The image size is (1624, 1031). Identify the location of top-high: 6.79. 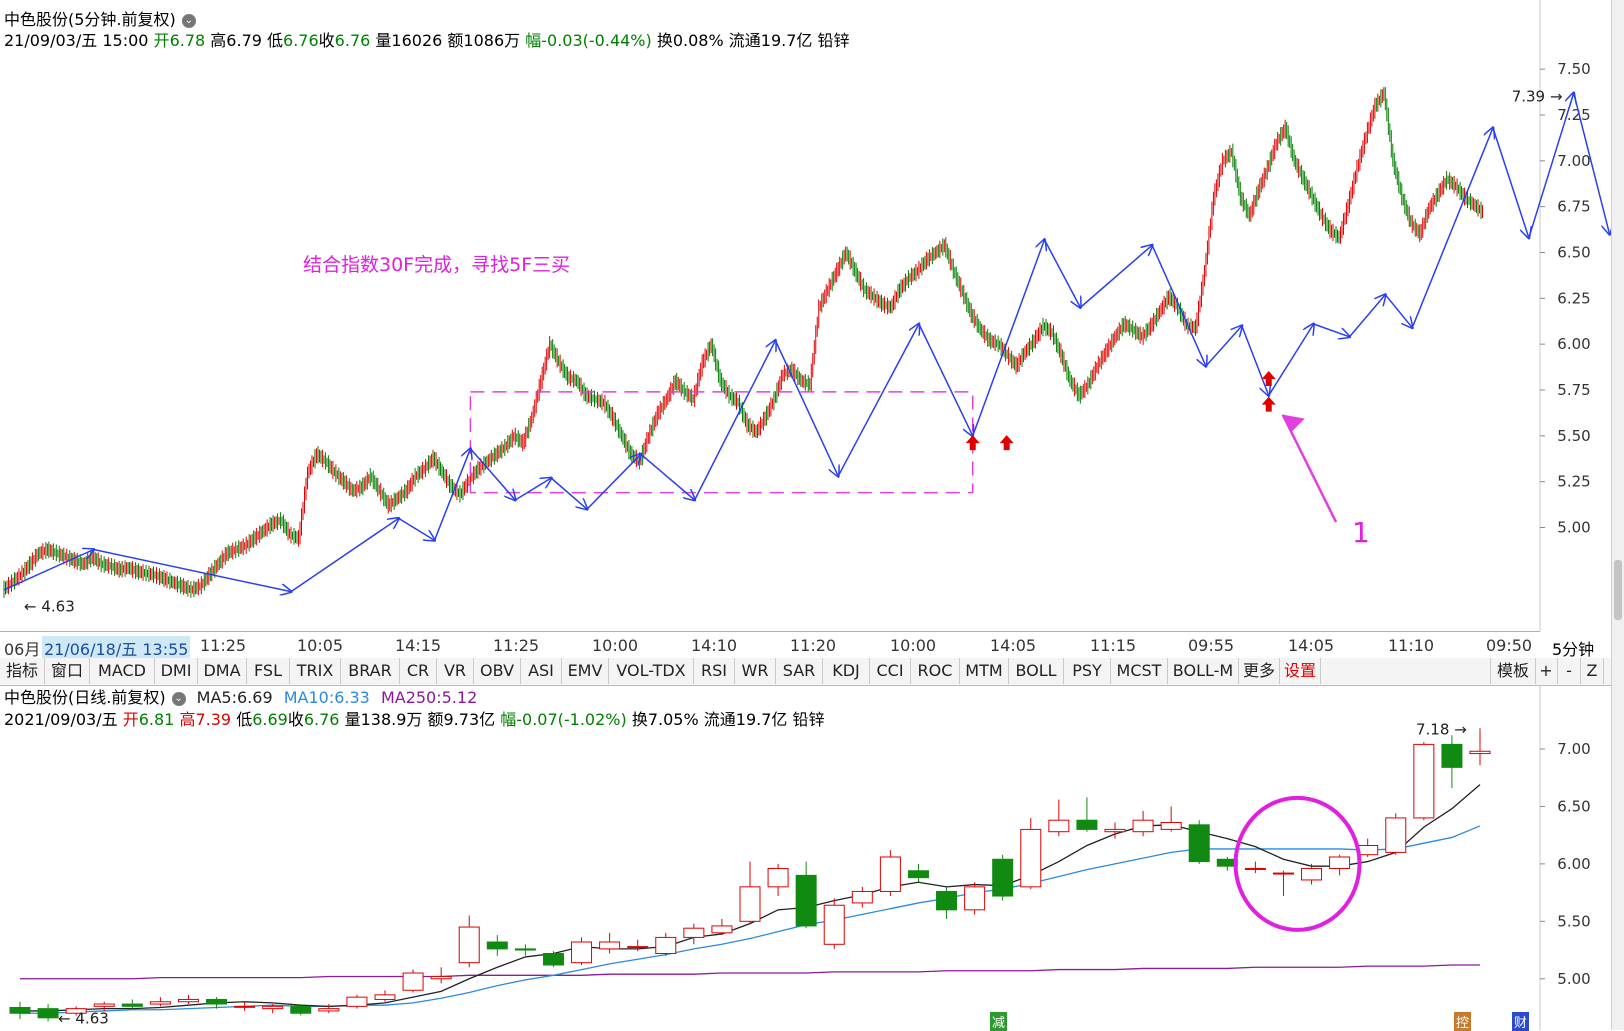
(244, 40).